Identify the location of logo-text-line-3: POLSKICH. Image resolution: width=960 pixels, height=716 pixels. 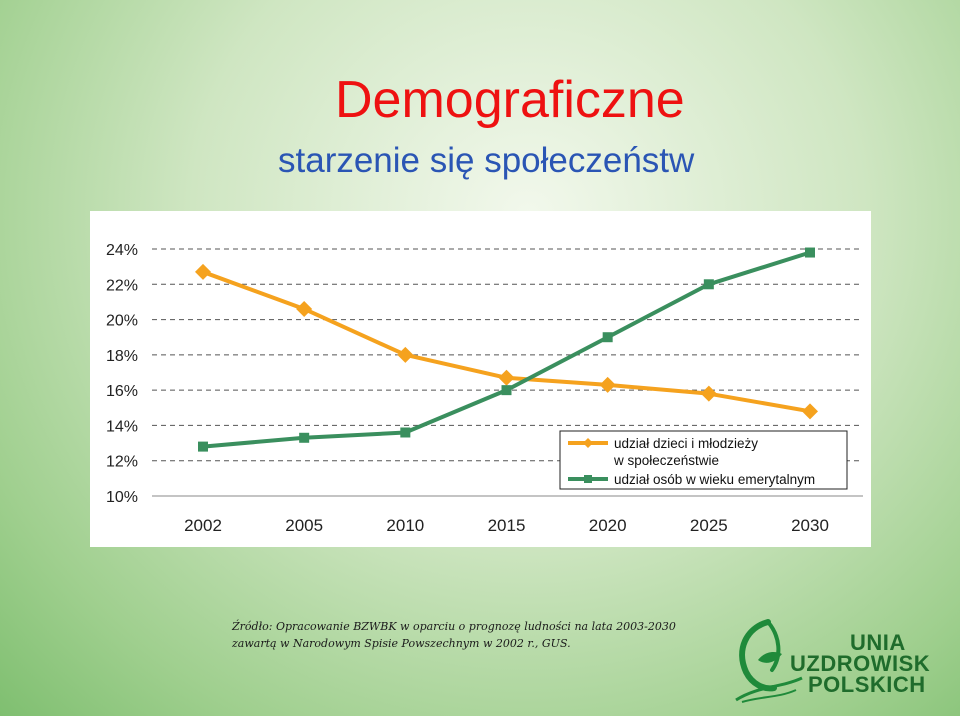
(867, 684).